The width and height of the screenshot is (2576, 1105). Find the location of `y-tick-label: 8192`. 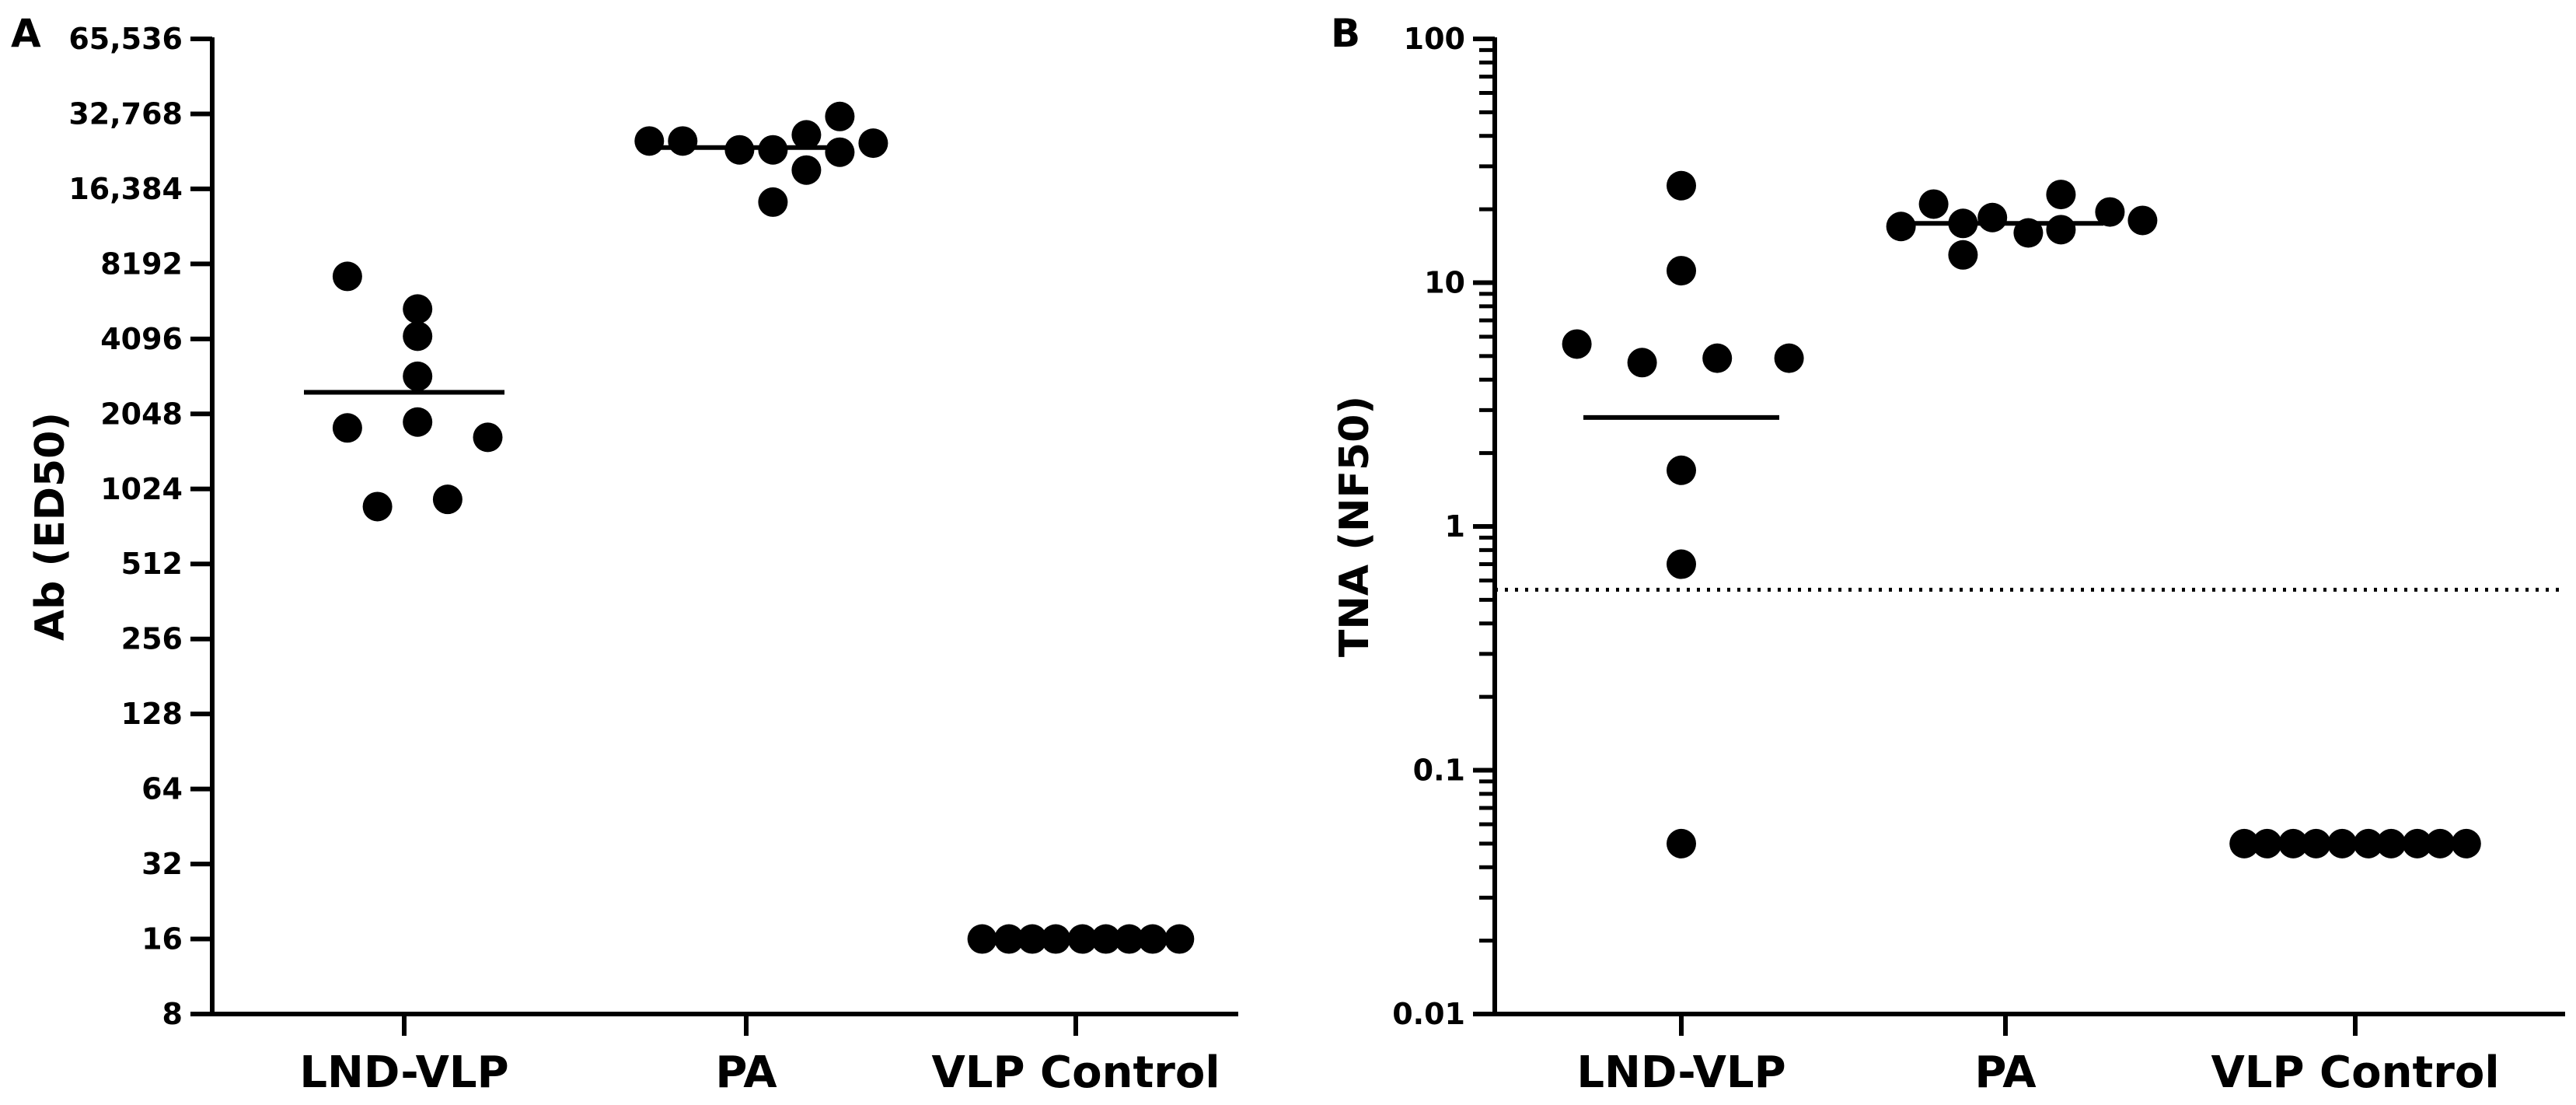

y-tick-label: 8192 is located at coordinates (142, 264).